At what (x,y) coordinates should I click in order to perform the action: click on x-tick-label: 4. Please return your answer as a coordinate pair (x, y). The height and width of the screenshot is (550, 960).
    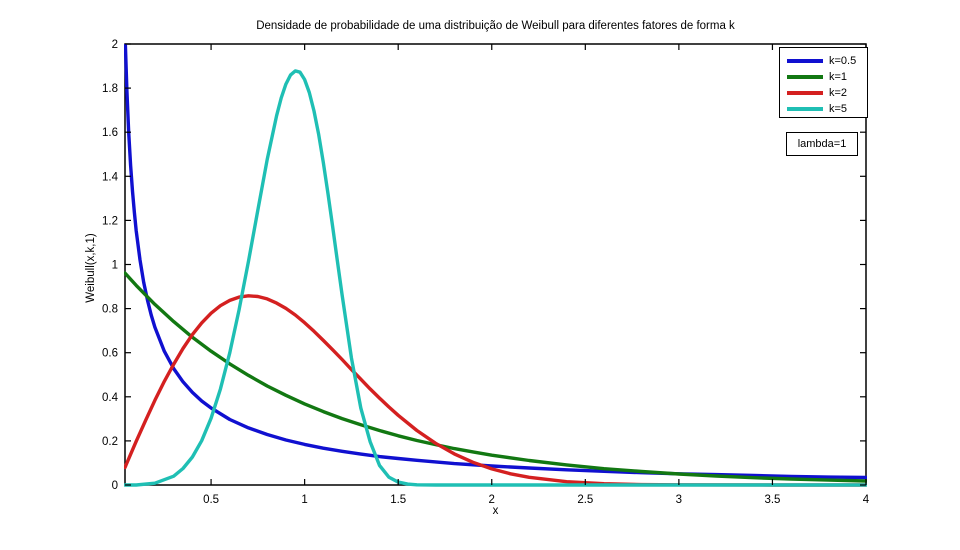
    Looking at the image, I should click on (866, 500).